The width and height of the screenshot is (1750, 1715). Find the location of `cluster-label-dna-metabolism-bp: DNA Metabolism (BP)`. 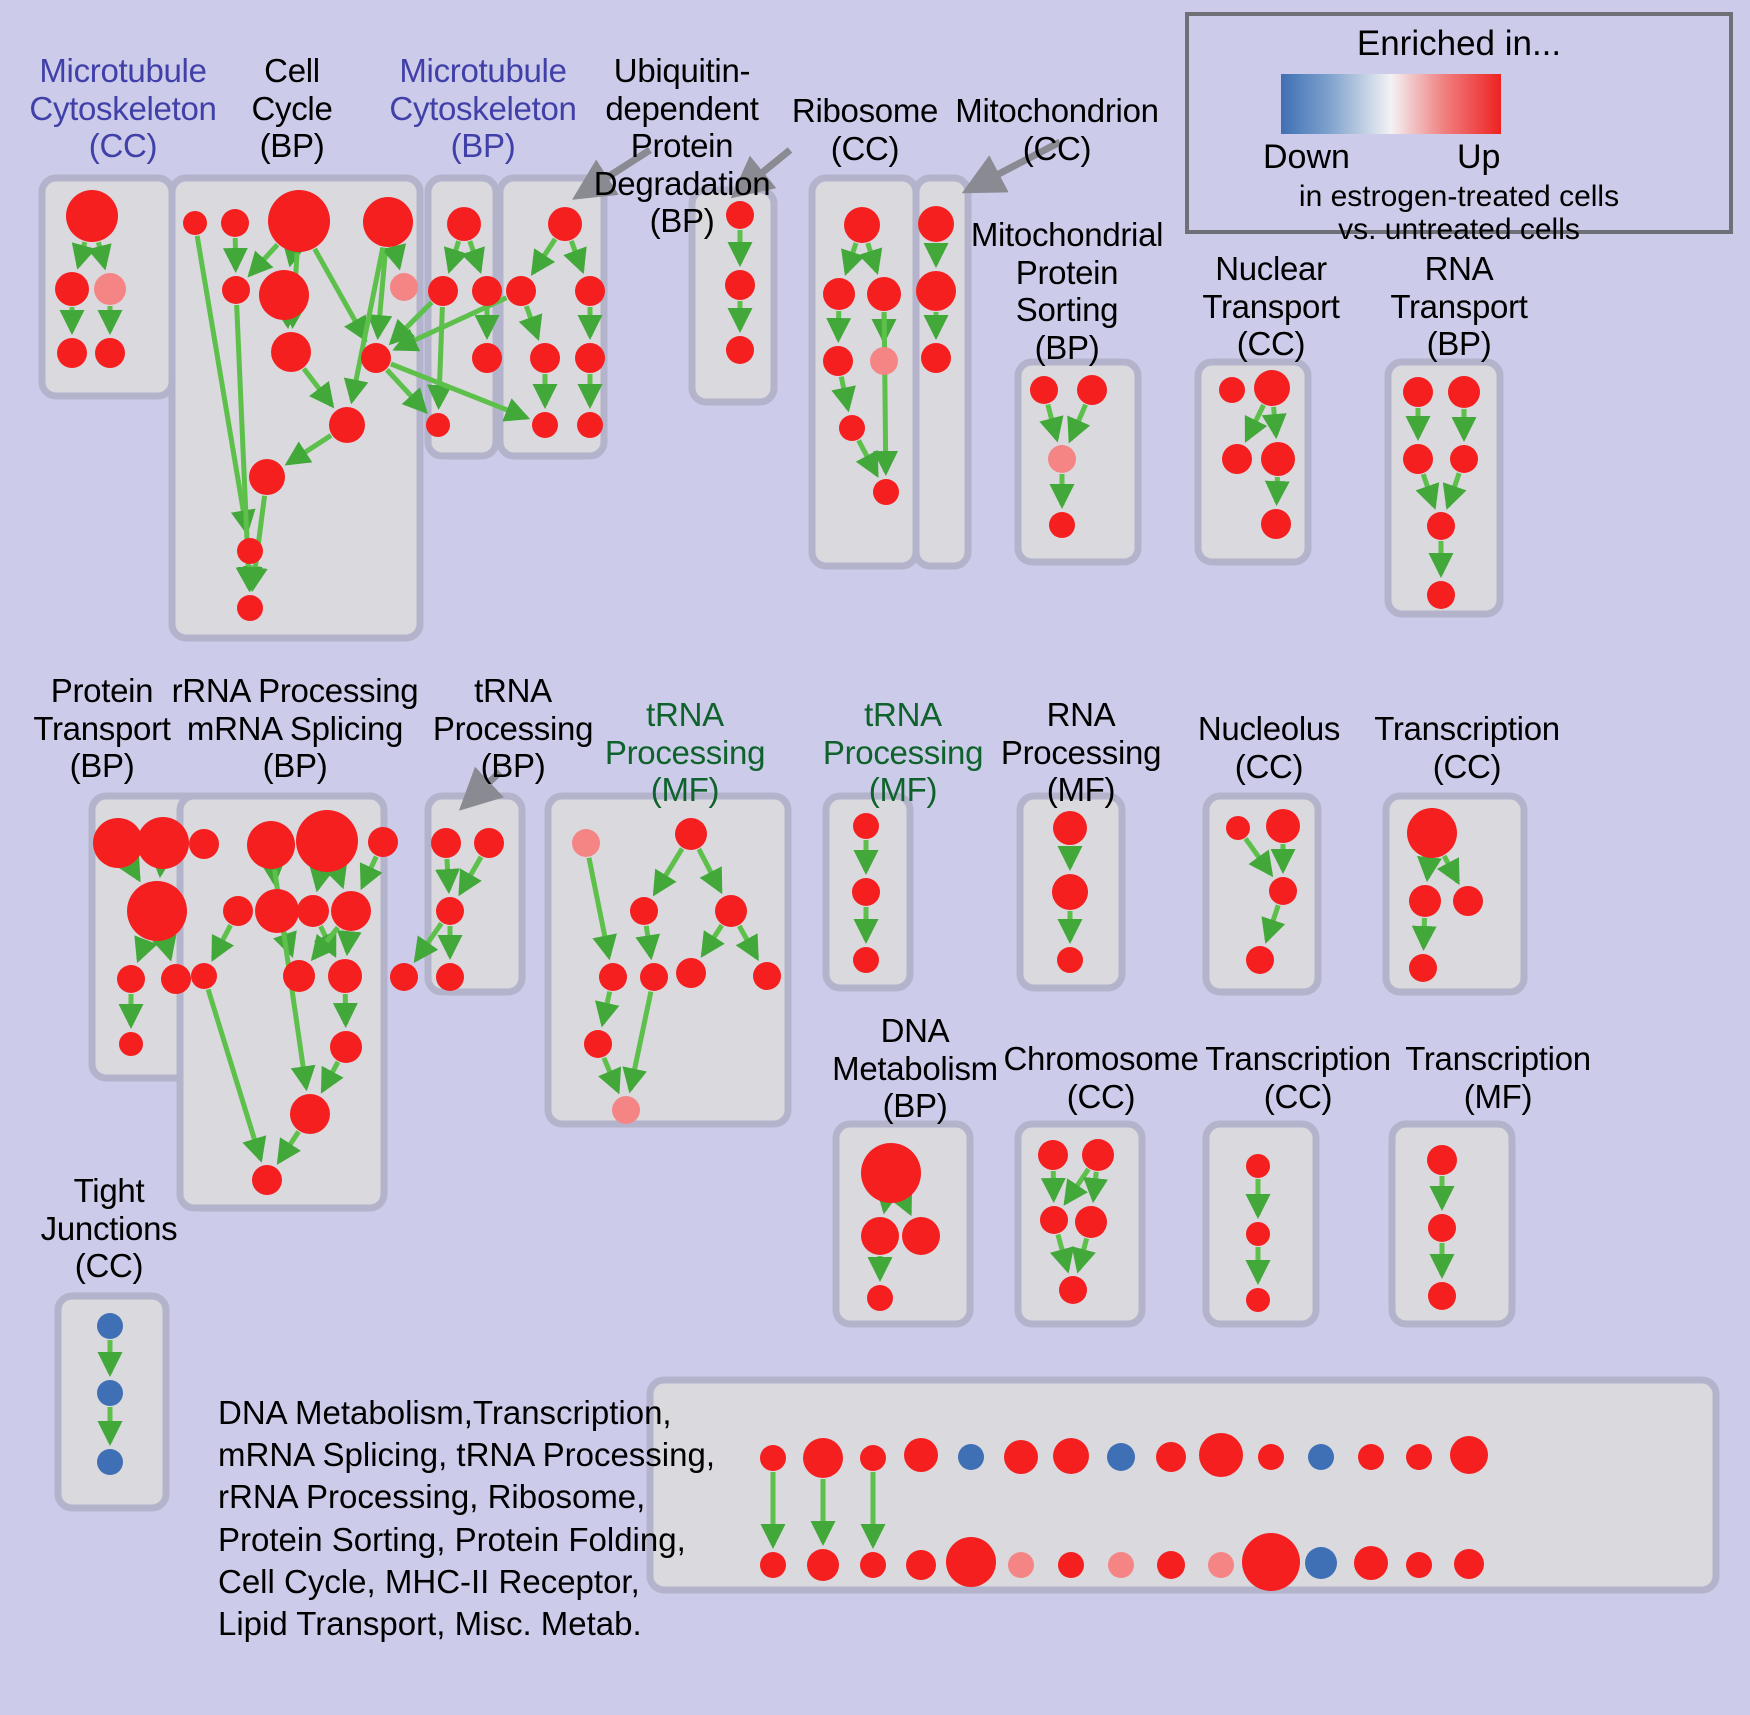

cluster-label-dna-metabolism-bp: DNA Metabolism (BP) is located at coordinates (915, 1068).